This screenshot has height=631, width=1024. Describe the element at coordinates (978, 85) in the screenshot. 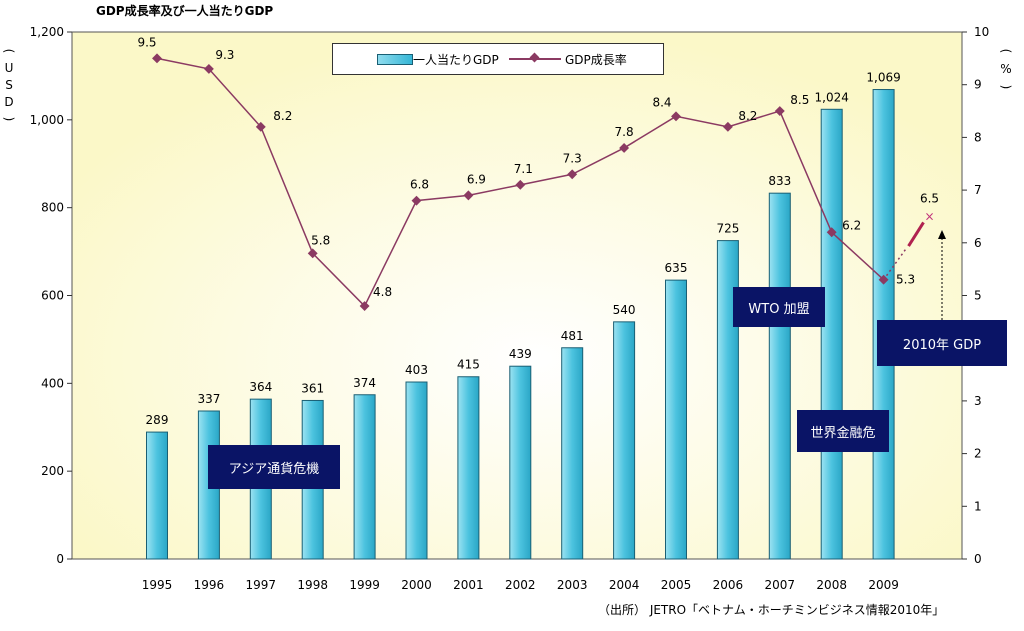

I see `right-axis-tick-label: 9` at that location.